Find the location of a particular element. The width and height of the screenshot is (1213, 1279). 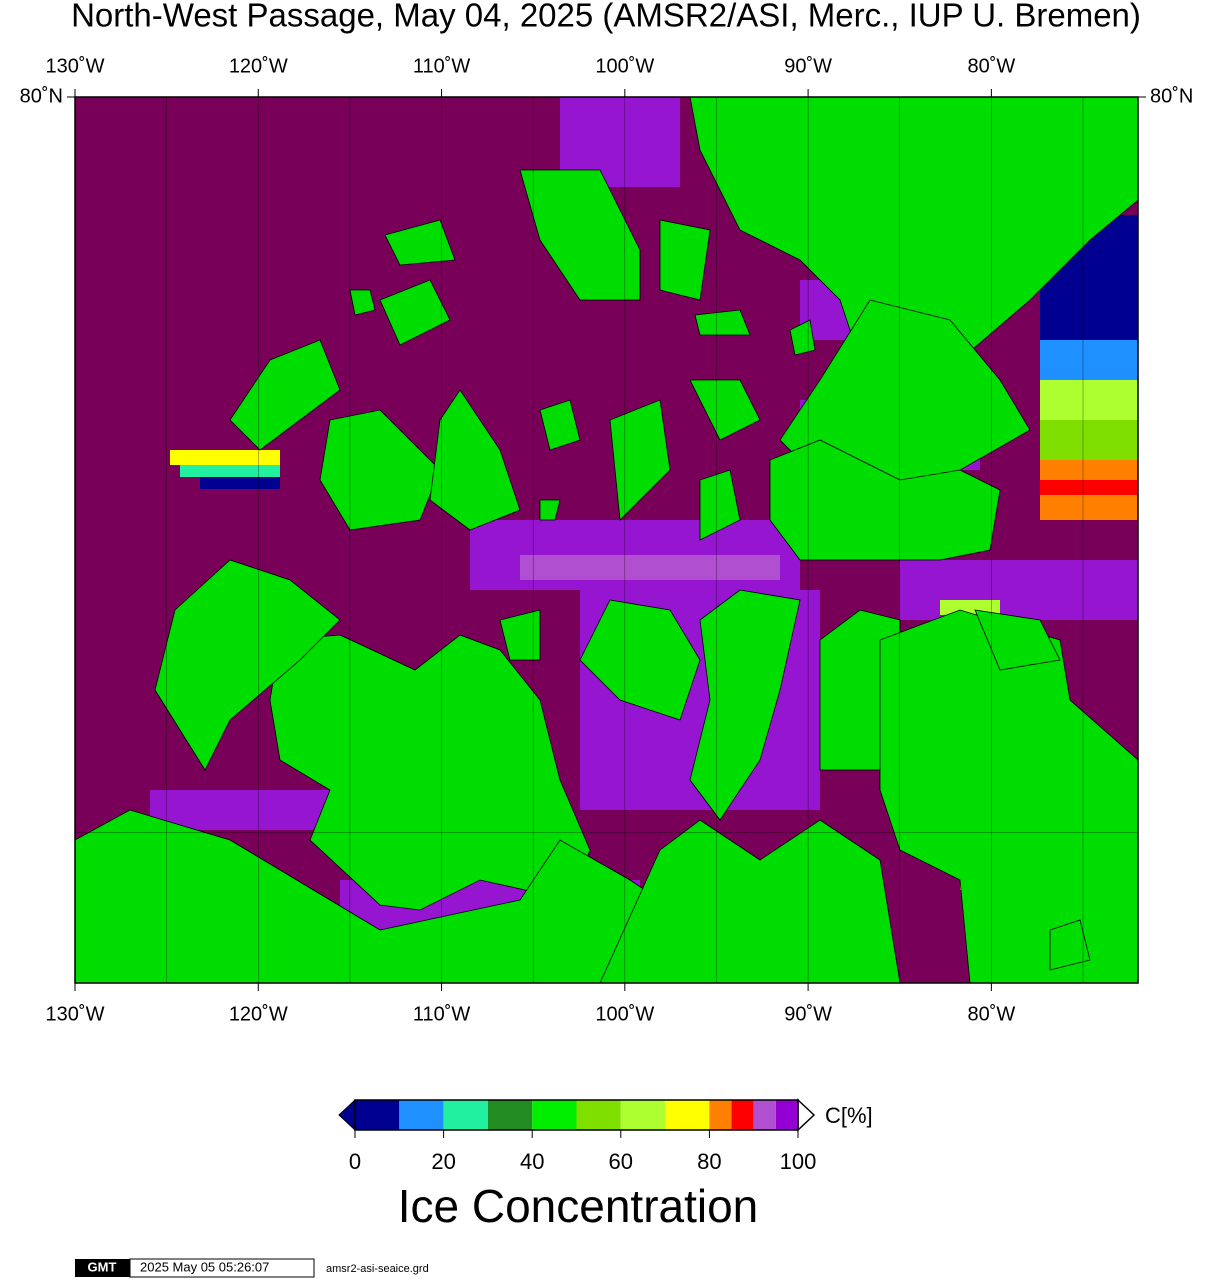

colorbar-high-arrow is located at coordinates (806, 1115).